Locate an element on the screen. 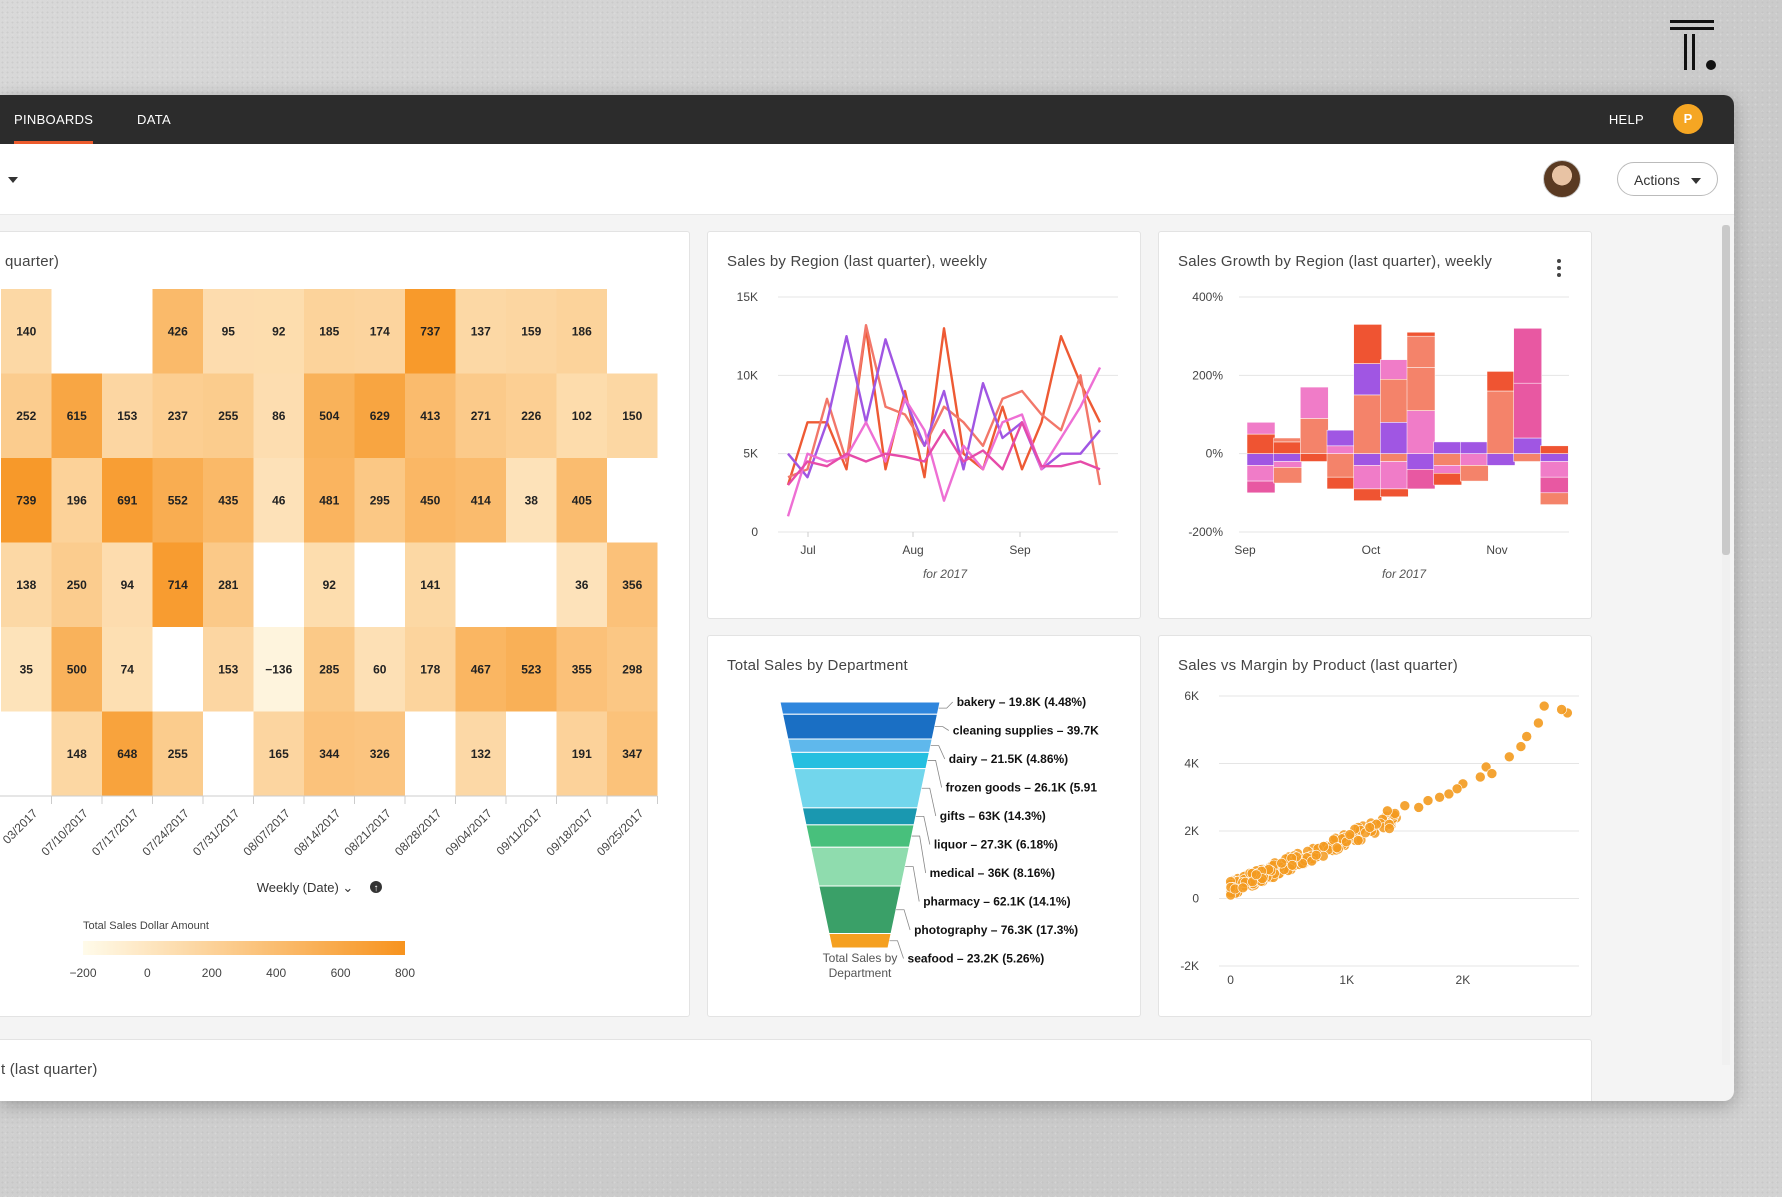 This screenshot has height=1197, width=1782. x-tick-label: Sep is located at coordinates (1020, 550).